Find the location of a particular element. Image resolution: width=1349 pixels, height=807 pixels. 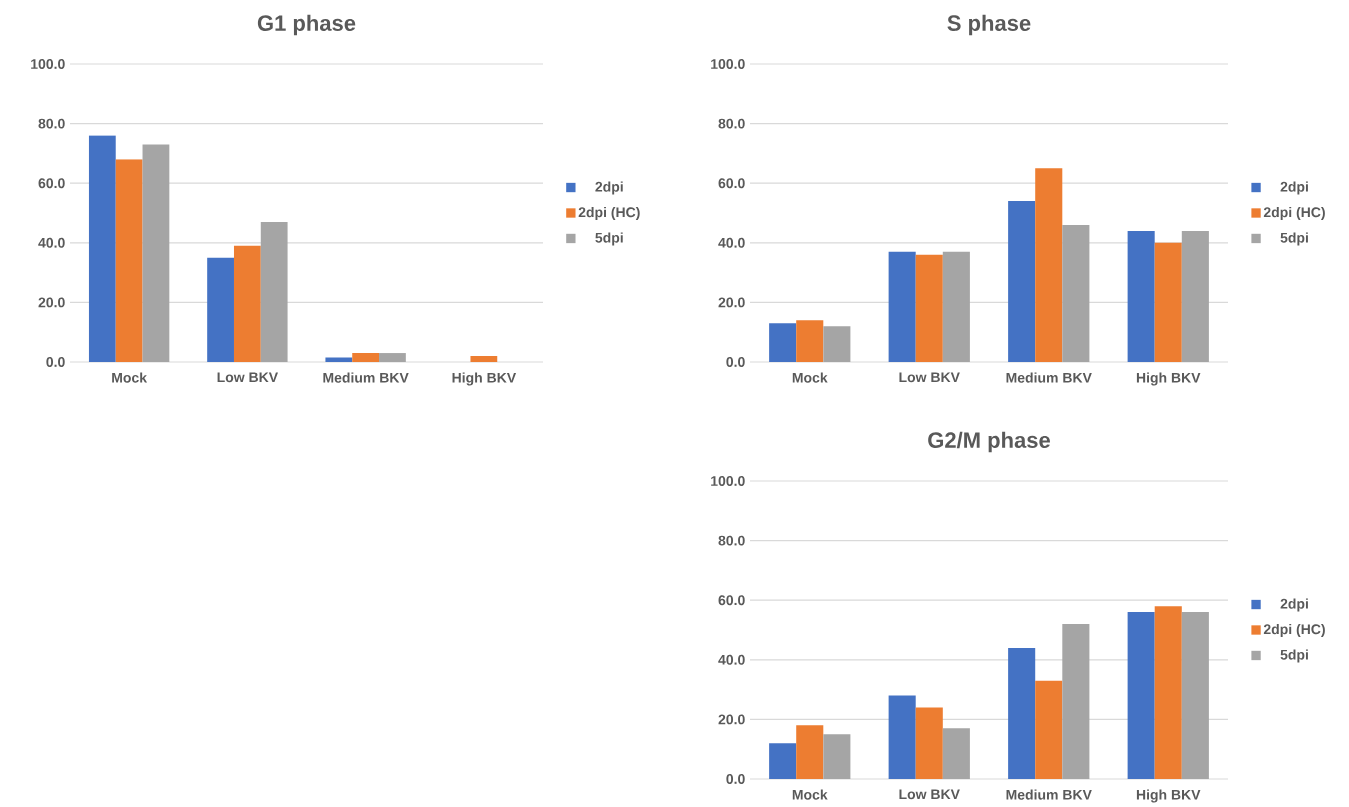

chart-title: S phase is located at coordinates (989, 25).